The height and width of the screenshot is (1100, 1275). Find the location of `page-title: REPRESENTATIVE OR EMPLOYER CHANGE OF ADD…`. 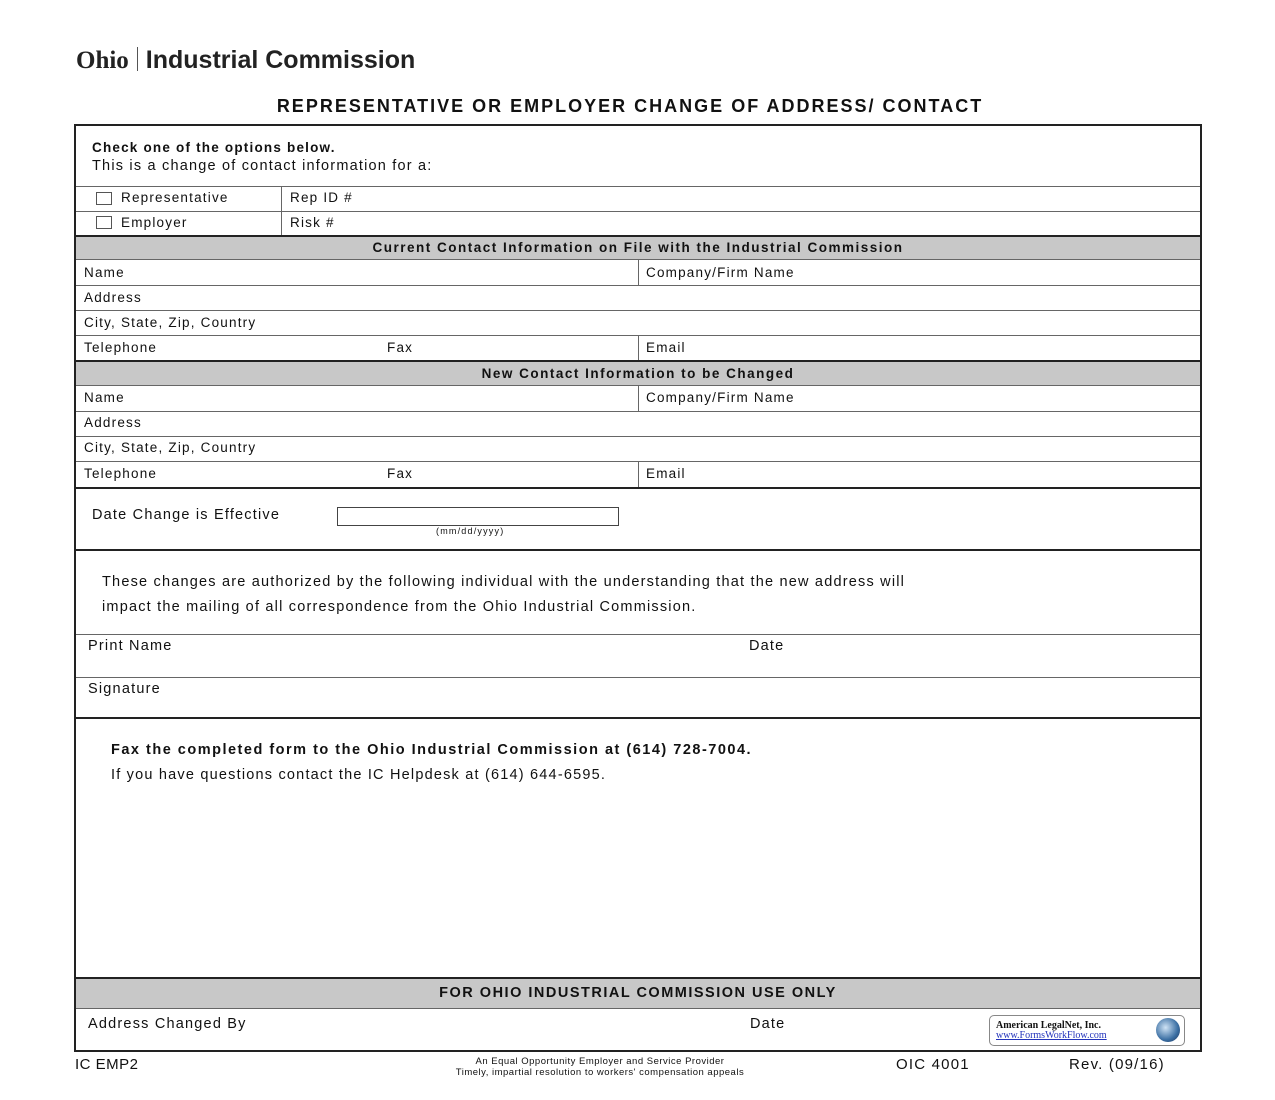

page-title: REPRESENTATIVE OR EMPLOYER CHANGE OF ADD… is located at coordinates (630, 106).